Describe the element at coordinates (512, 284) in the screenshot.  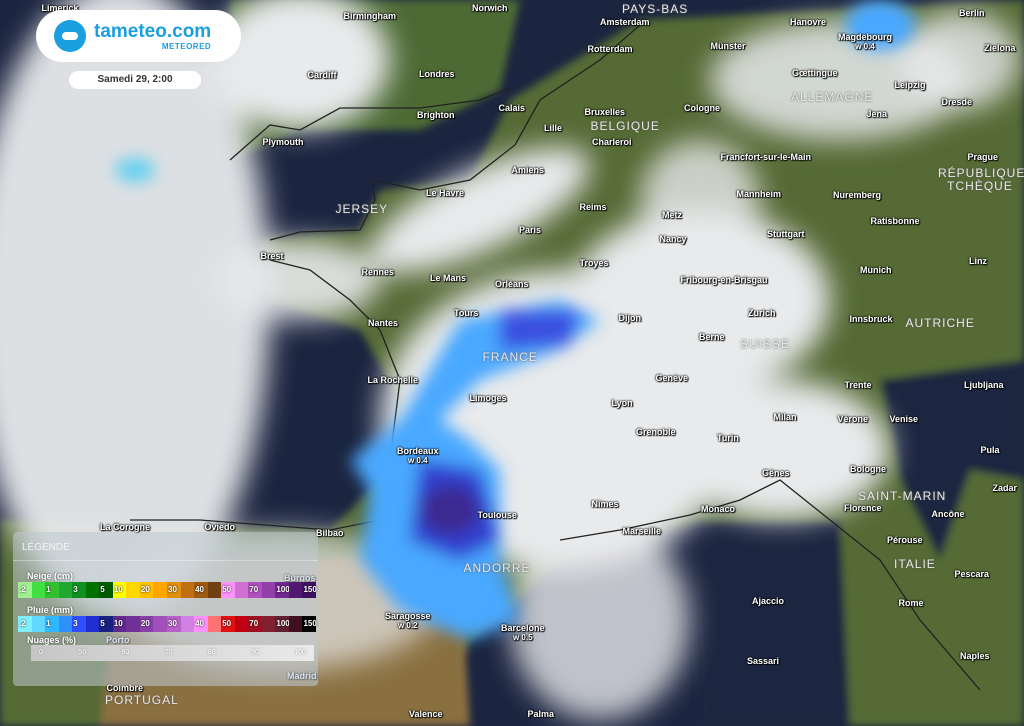
I see `city-name: Orléans` at that location.